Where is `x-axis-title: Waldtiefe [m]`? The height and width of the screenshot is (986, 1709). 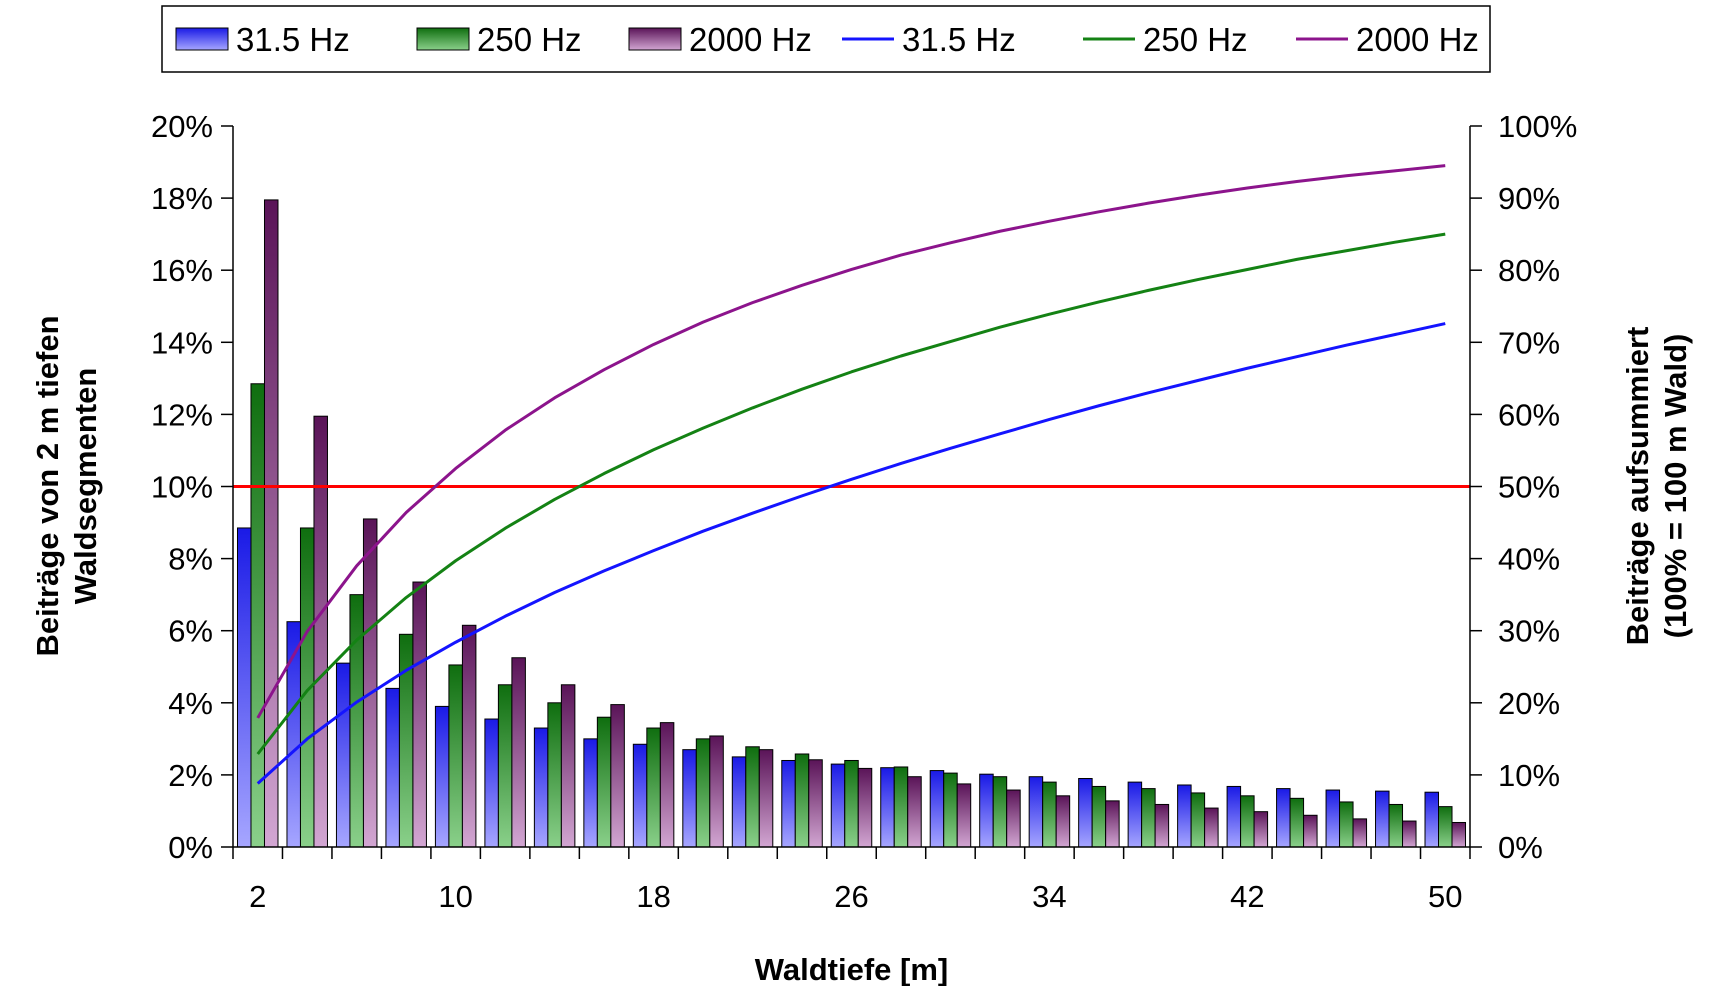
x-axis-title: Waldtiefe [m] is located at coordinates (851, 969).